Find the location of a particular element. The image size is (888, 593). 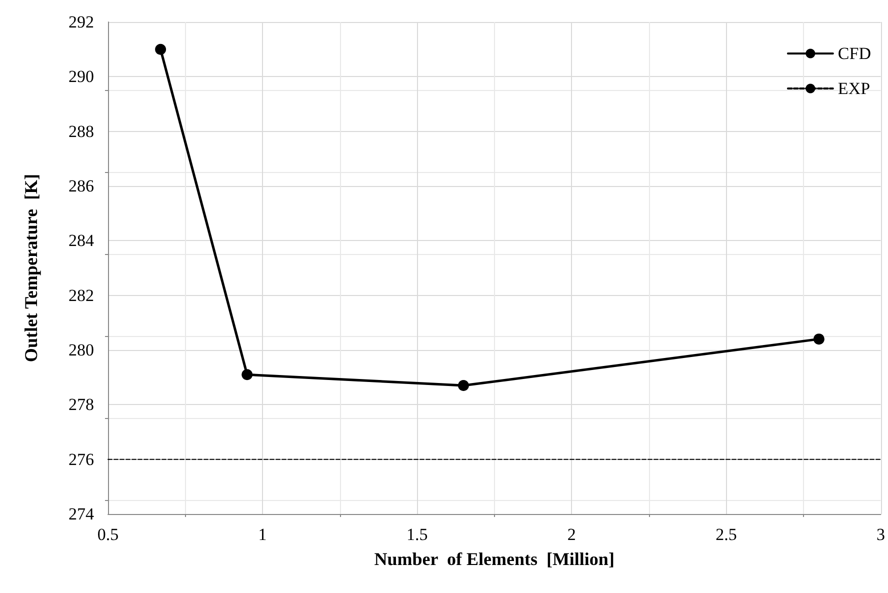

y-tick-label: 288 is located at coordinates (81, 131).